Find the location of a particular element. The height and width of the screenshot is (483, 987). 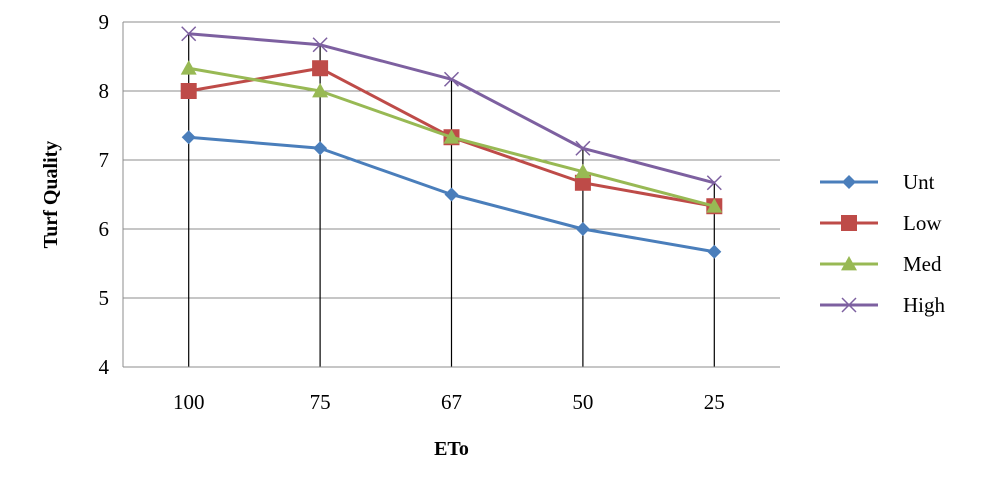

x-tick-labels: 100 75 67 50 25 is located at coordinates (449, 402).